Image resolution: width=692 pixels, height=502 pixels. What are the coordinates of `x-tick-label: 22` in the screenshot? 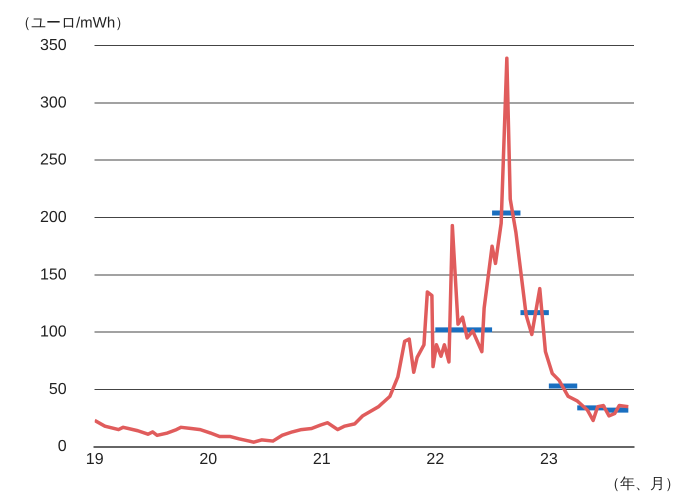 It's located at (435, 459).